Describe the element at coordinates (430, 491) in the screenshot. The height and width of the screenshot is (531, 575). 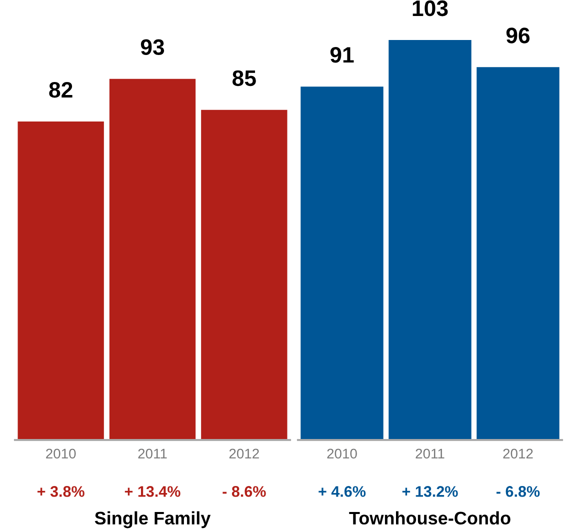
I see `text: + 13.2%` at that location.